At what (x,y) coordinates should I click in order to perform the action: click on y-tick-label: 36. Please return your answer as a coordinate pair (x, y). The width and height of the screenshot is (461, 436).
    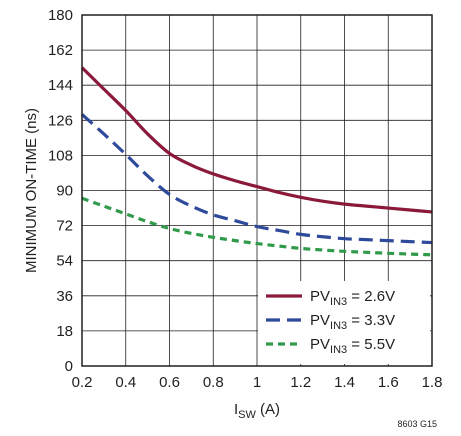
    Looking at the image, I should click on (64, 296).